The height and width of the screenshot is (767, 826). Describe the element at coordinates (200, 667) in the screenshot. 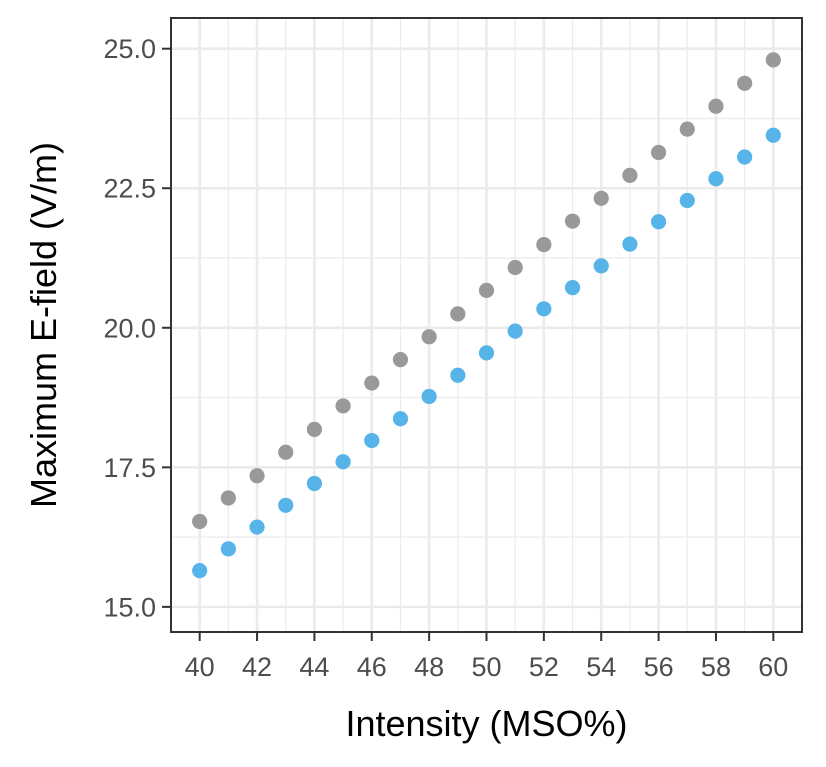

I see `x-tick-label: 40` at that location.